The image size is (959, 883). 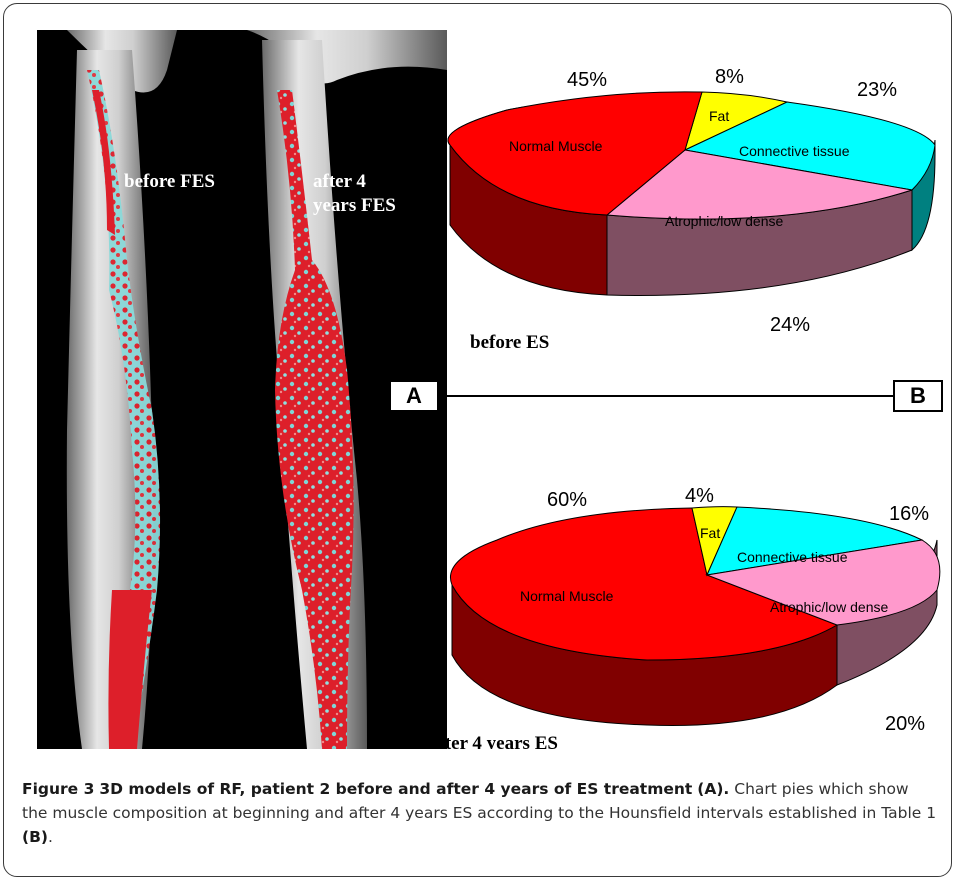 I want to click on pie-after-label-fat: Fat, so click(x=710, y=533).